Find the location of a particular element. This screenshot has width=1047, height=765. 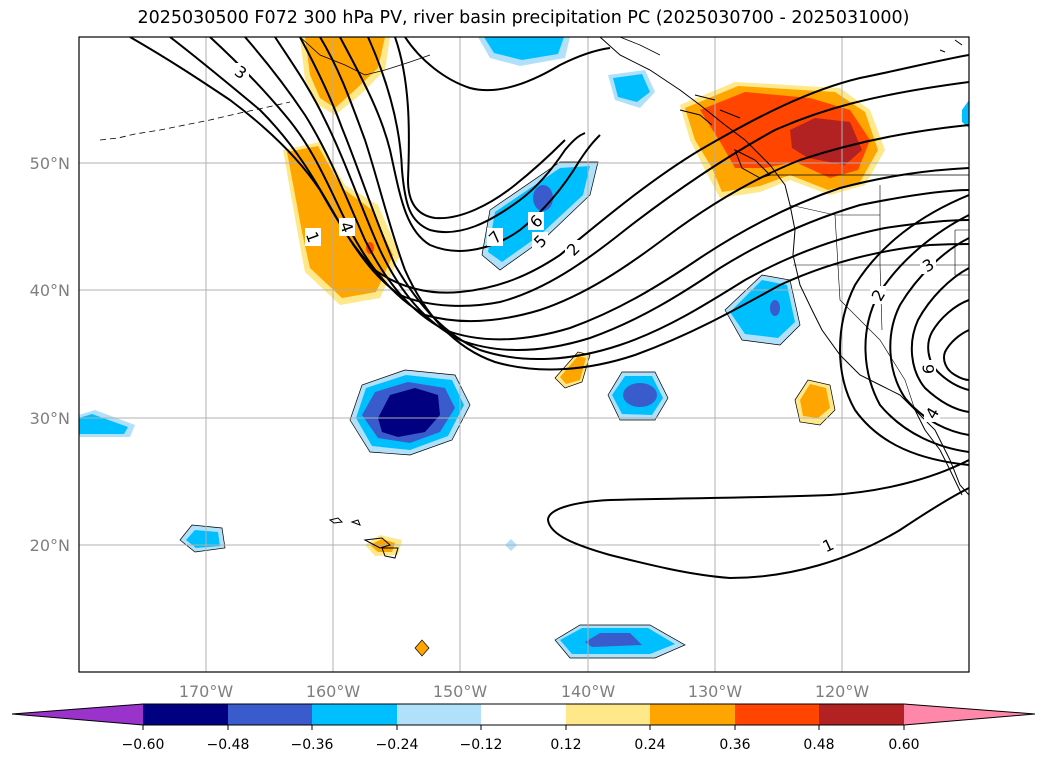

lon-label: 150°W is located at coordinates (460, 691).